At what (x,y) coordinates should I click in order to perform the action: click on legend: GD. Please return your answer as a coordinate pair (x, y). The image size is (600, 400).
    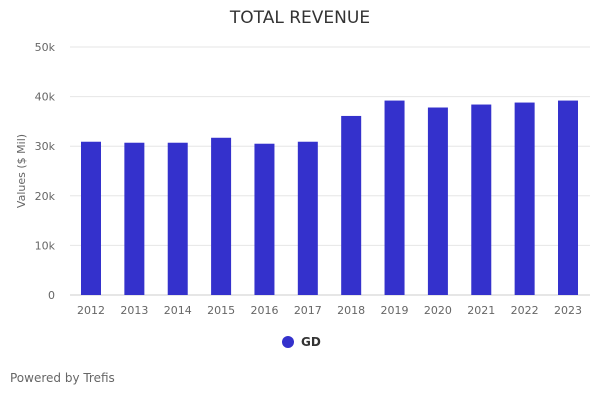
    Looking at the image, I should click on (301, 342).